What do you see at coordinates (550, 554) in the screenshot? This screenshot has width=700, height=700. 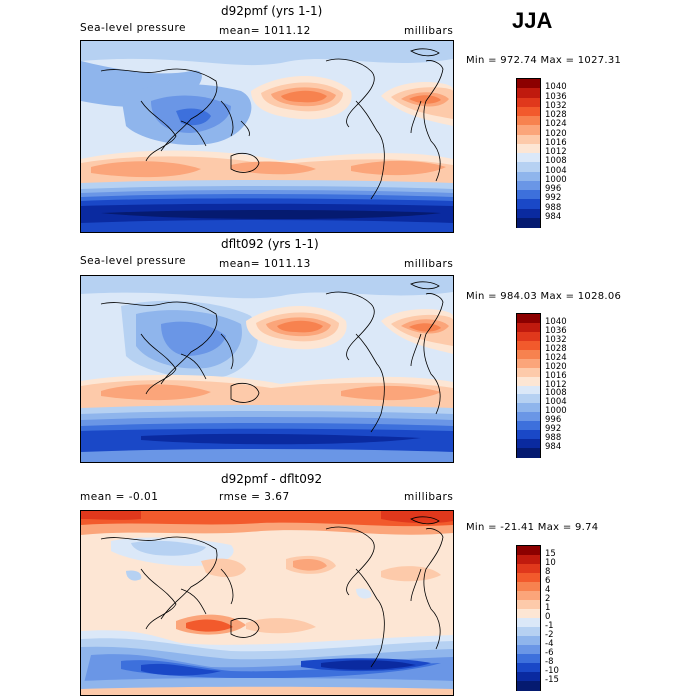 I see `colorbar-level-label: 15` at bounding box center [550, 554].